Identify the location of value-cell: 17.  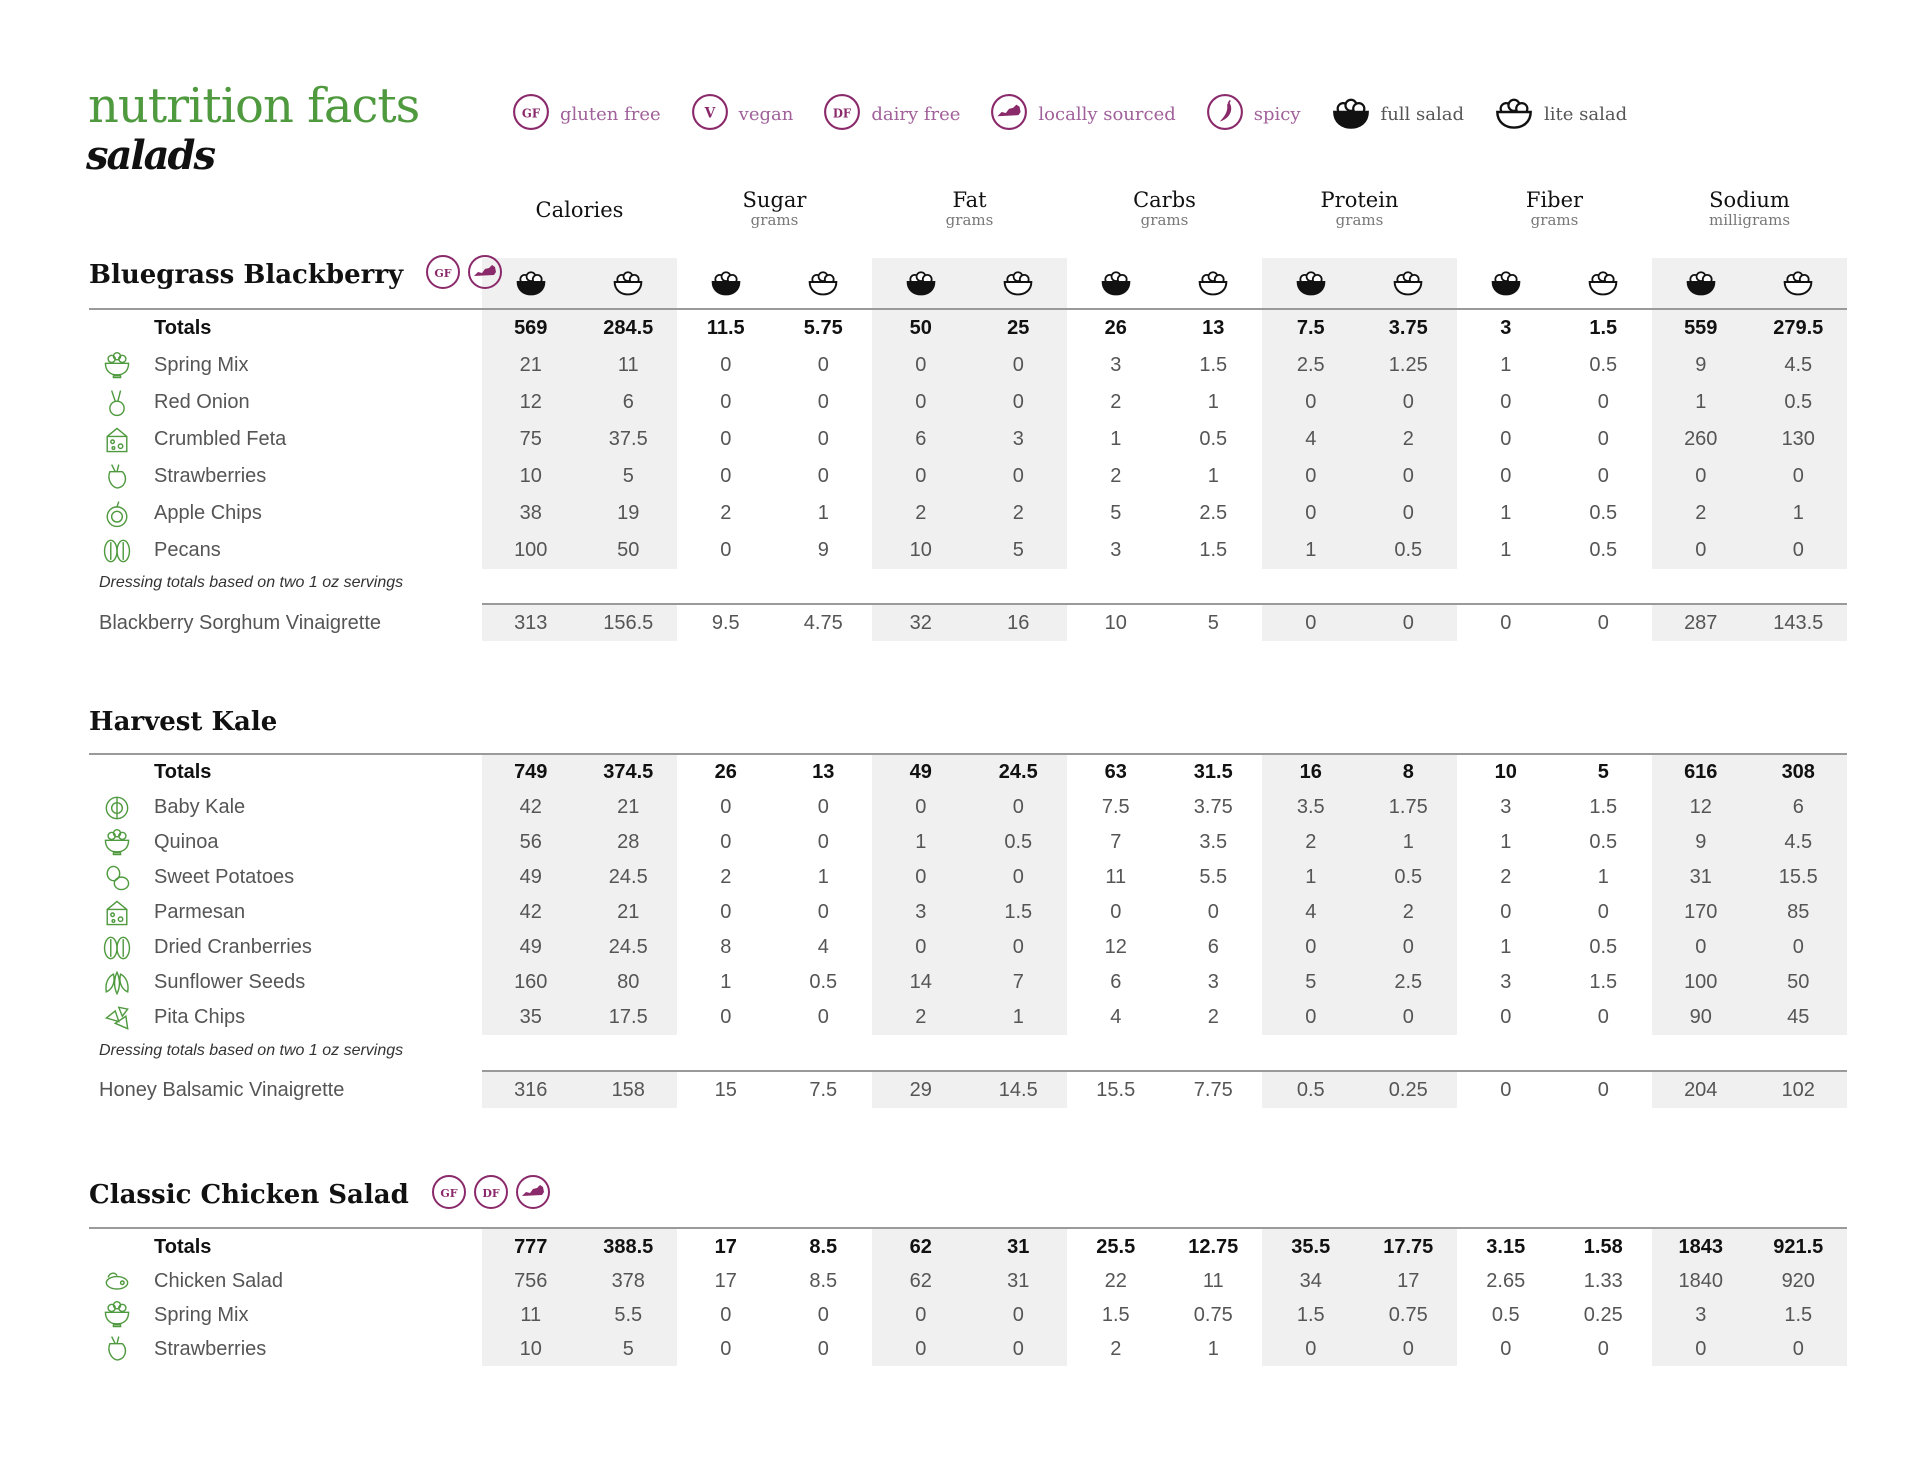
(725, 1281).